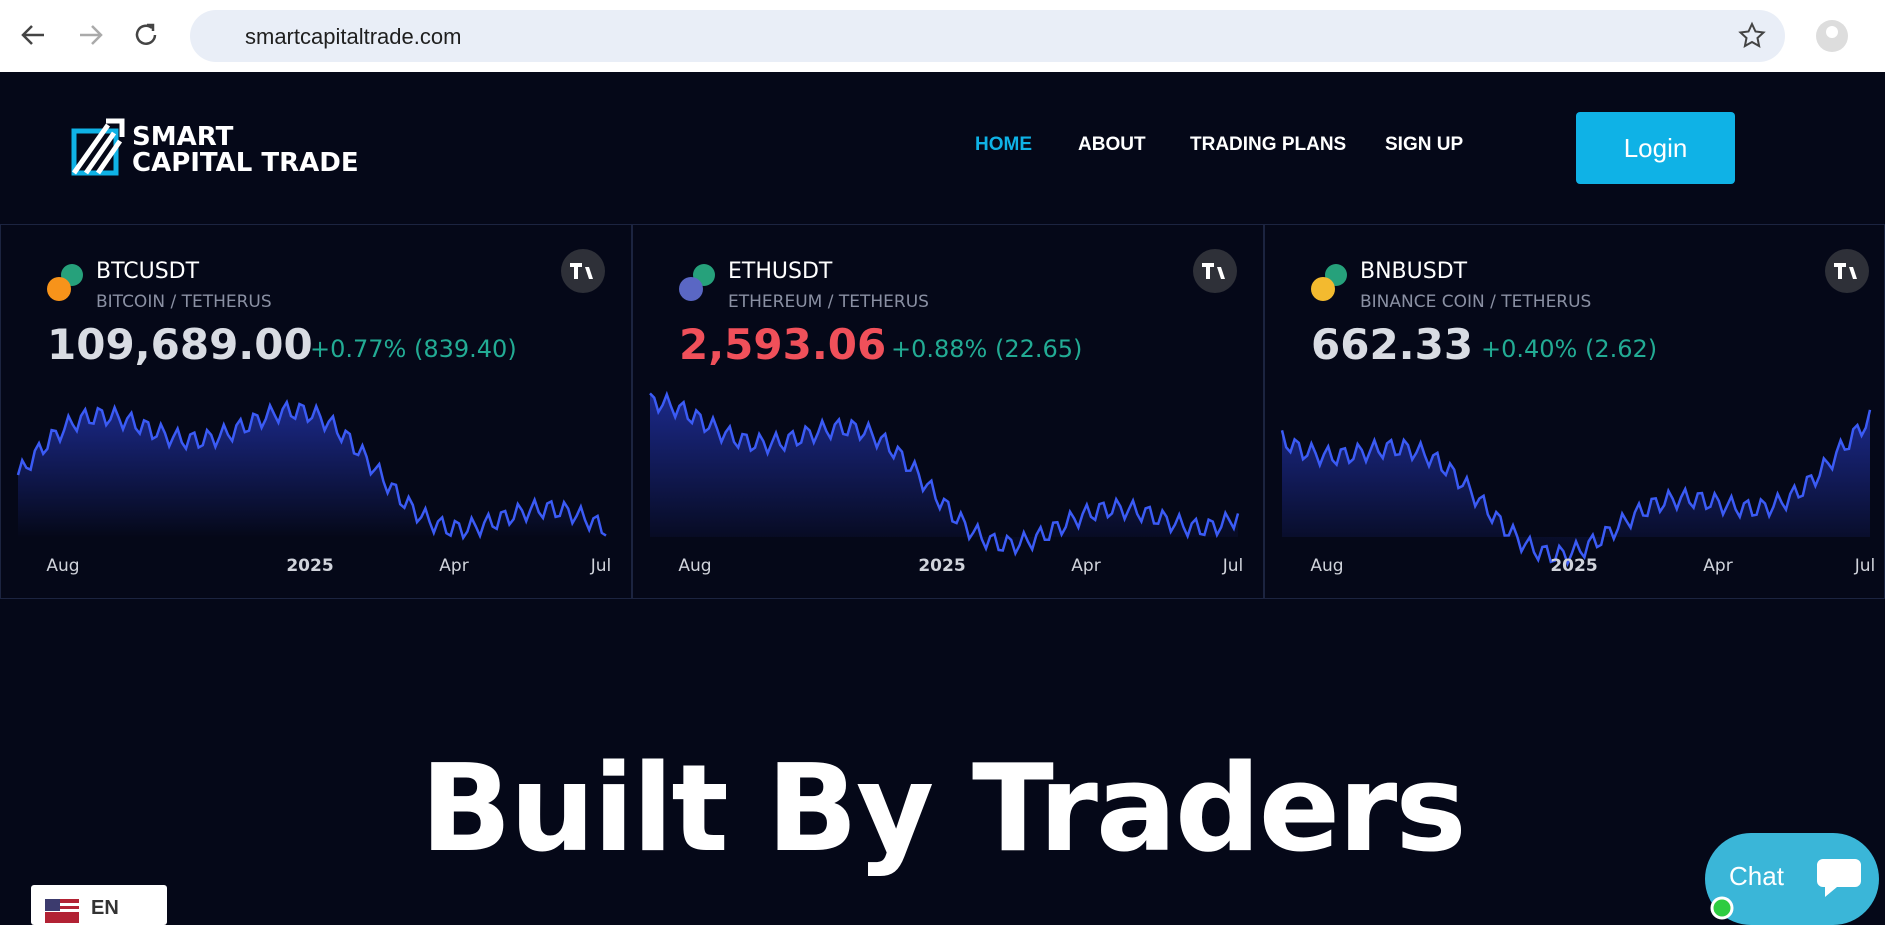 This screenshot has width=1885, height=925. Describe the element at coordinates (245, 163) in the screenshot. I see `brand-line: CAPITAL TRADE` at that location.